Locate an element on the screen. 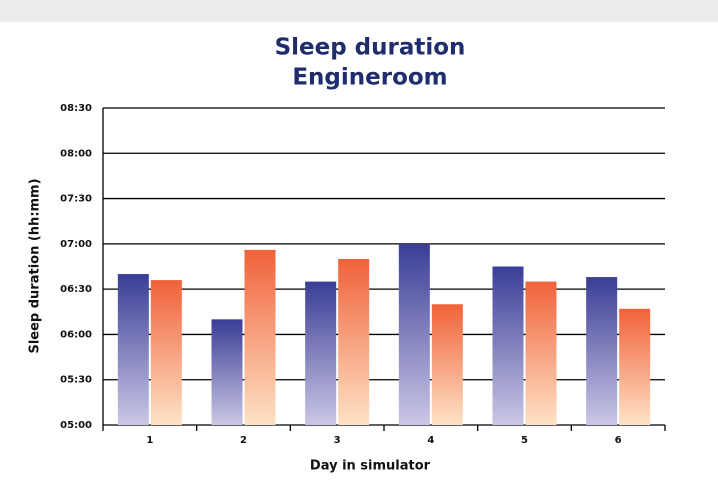  x-tick-label: 1 is located at coordinates (149, 440).